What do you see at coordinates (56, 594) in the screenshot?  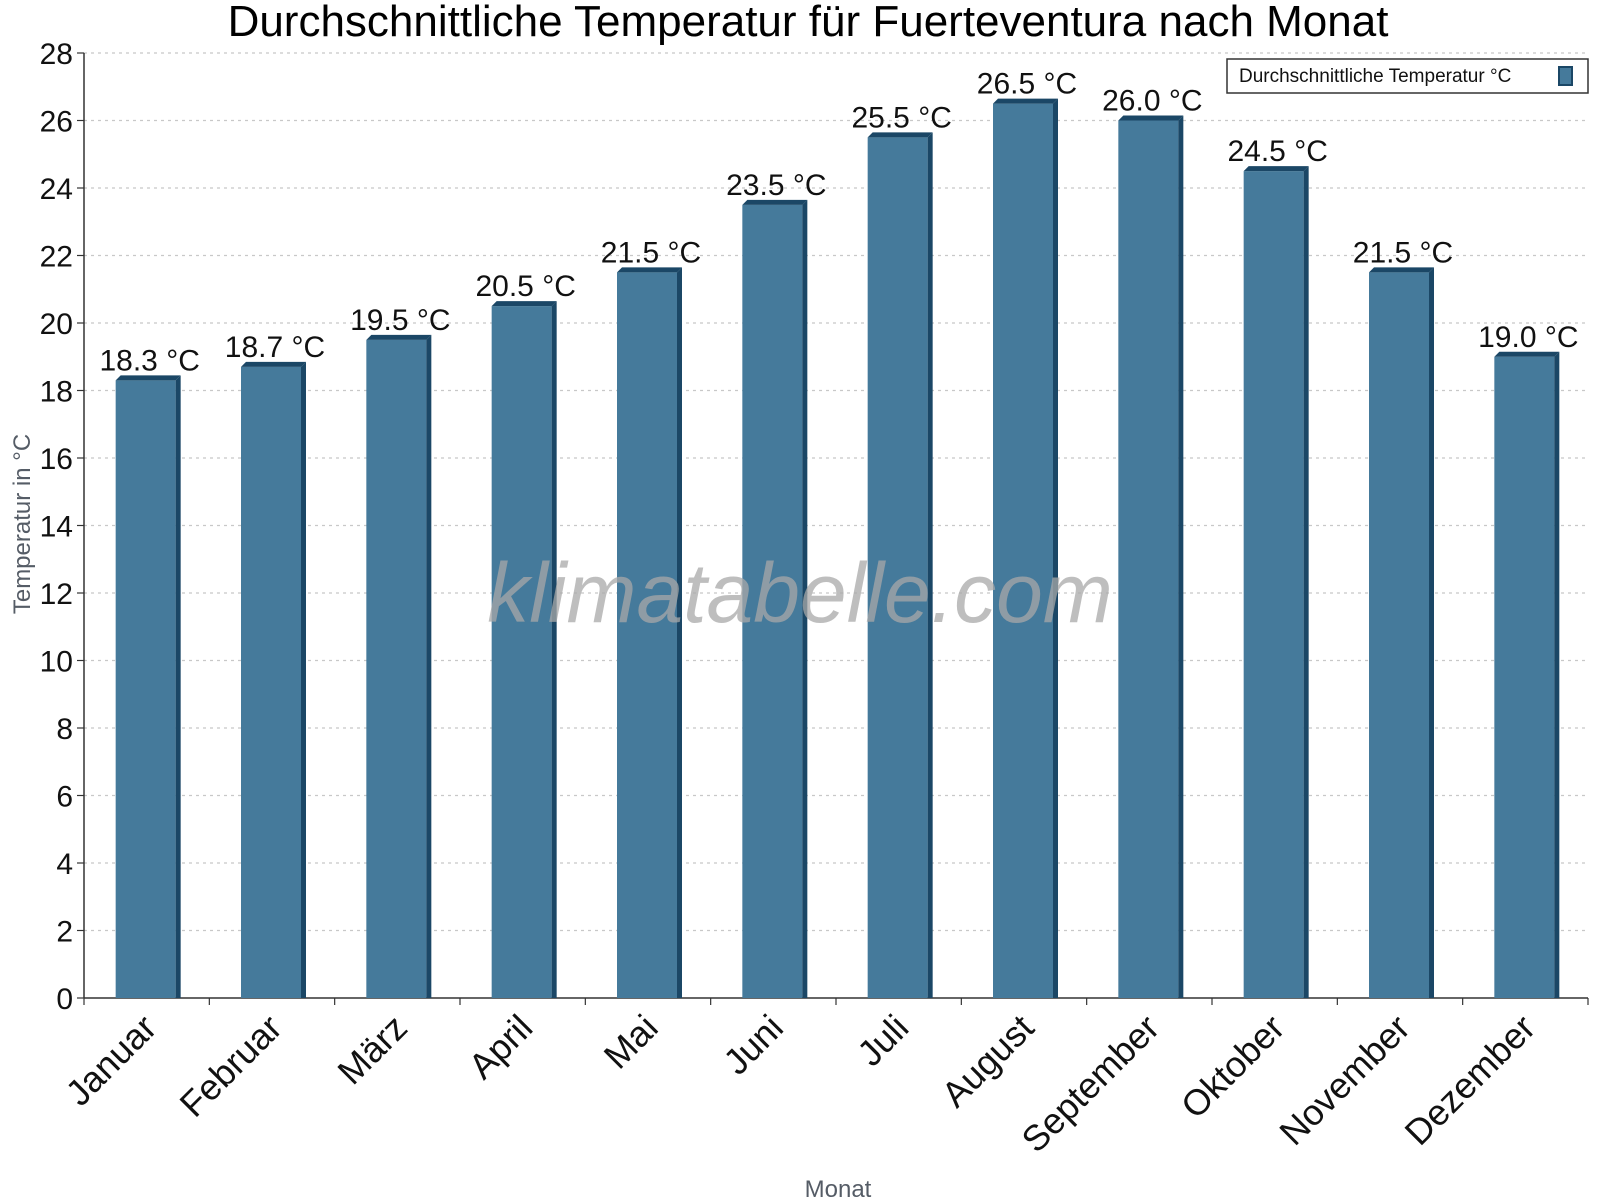 I see `y-tick-label: 12` at bounding box center [56, 594].